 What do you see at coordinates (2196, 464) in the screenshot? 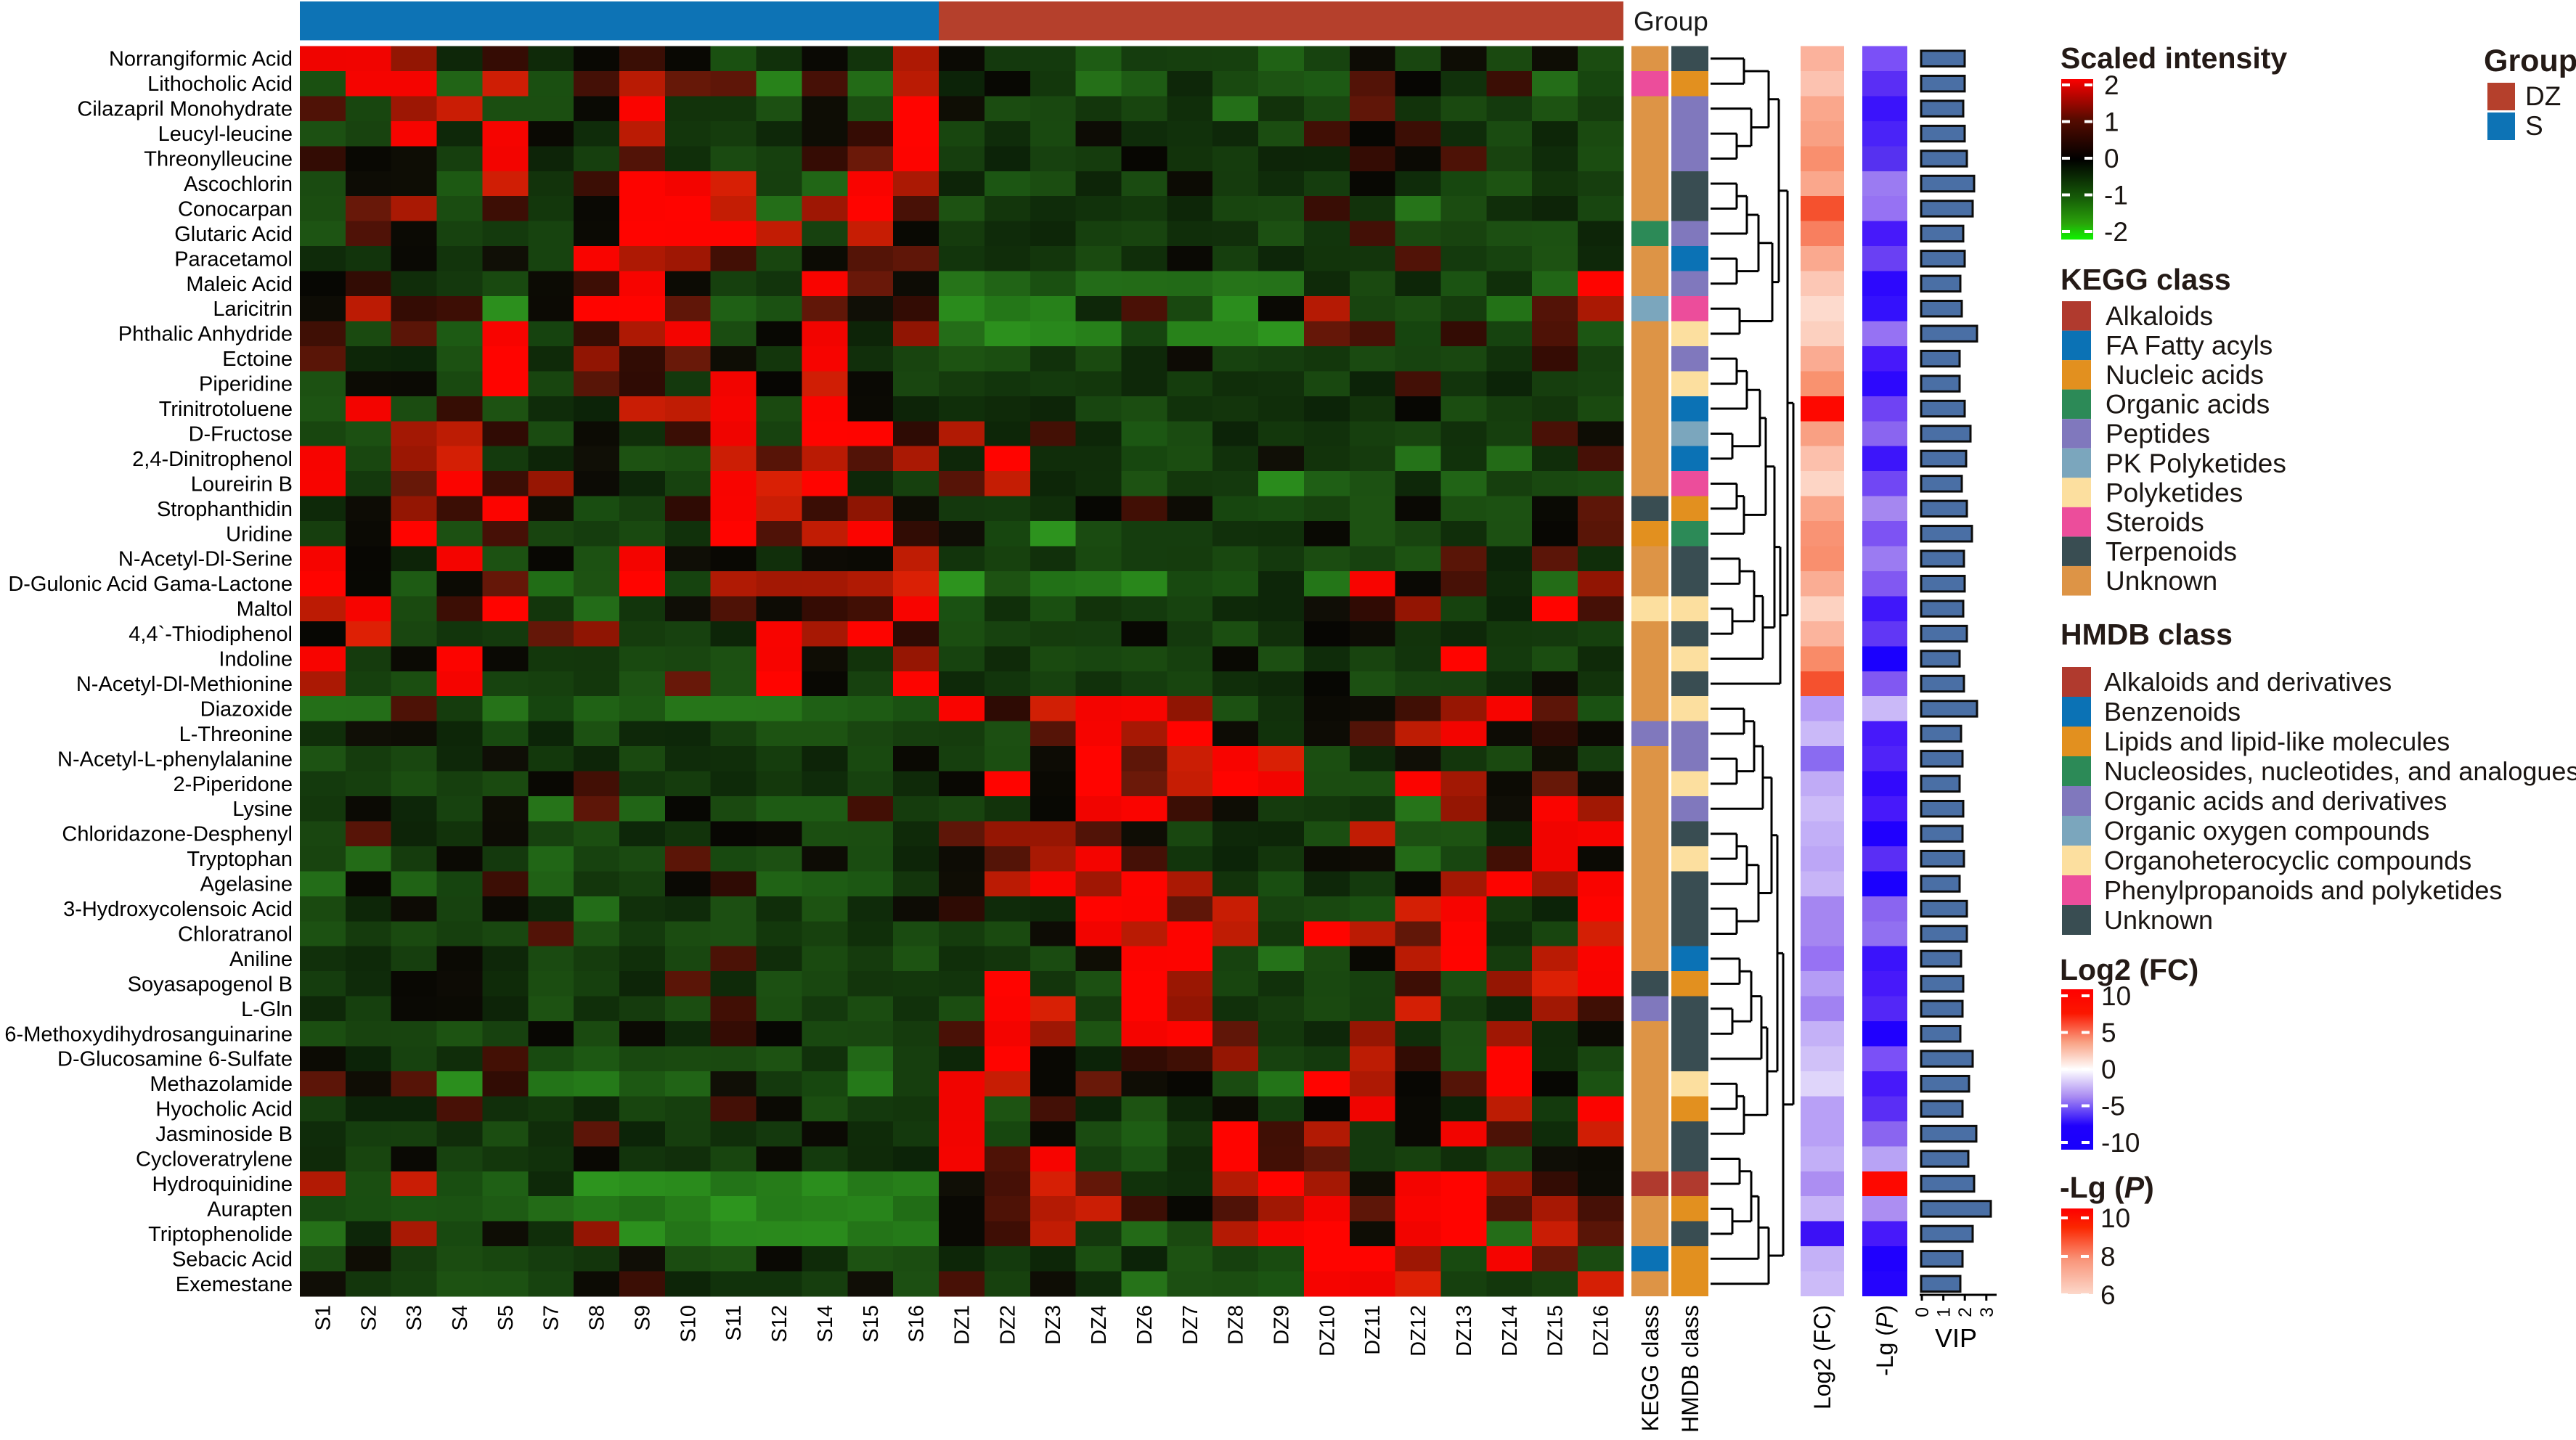
I see `svg-text: PK Polyketides` at bounding box center [2196, 464].